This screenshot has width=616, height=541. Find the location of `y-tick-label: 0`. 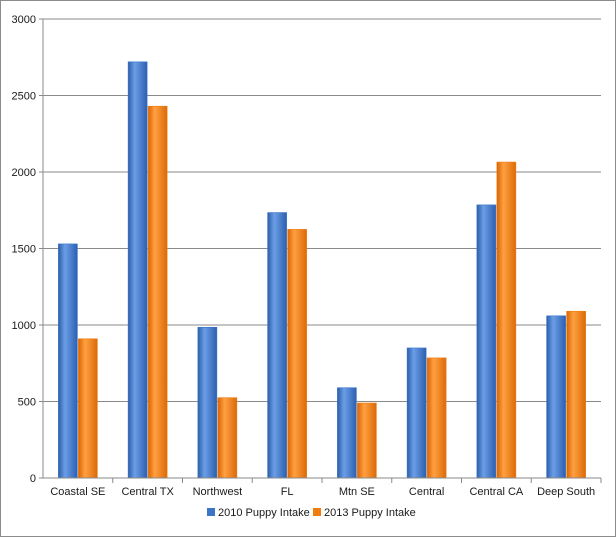

y-tick-label: 0 is located at coordinates (33, 479).